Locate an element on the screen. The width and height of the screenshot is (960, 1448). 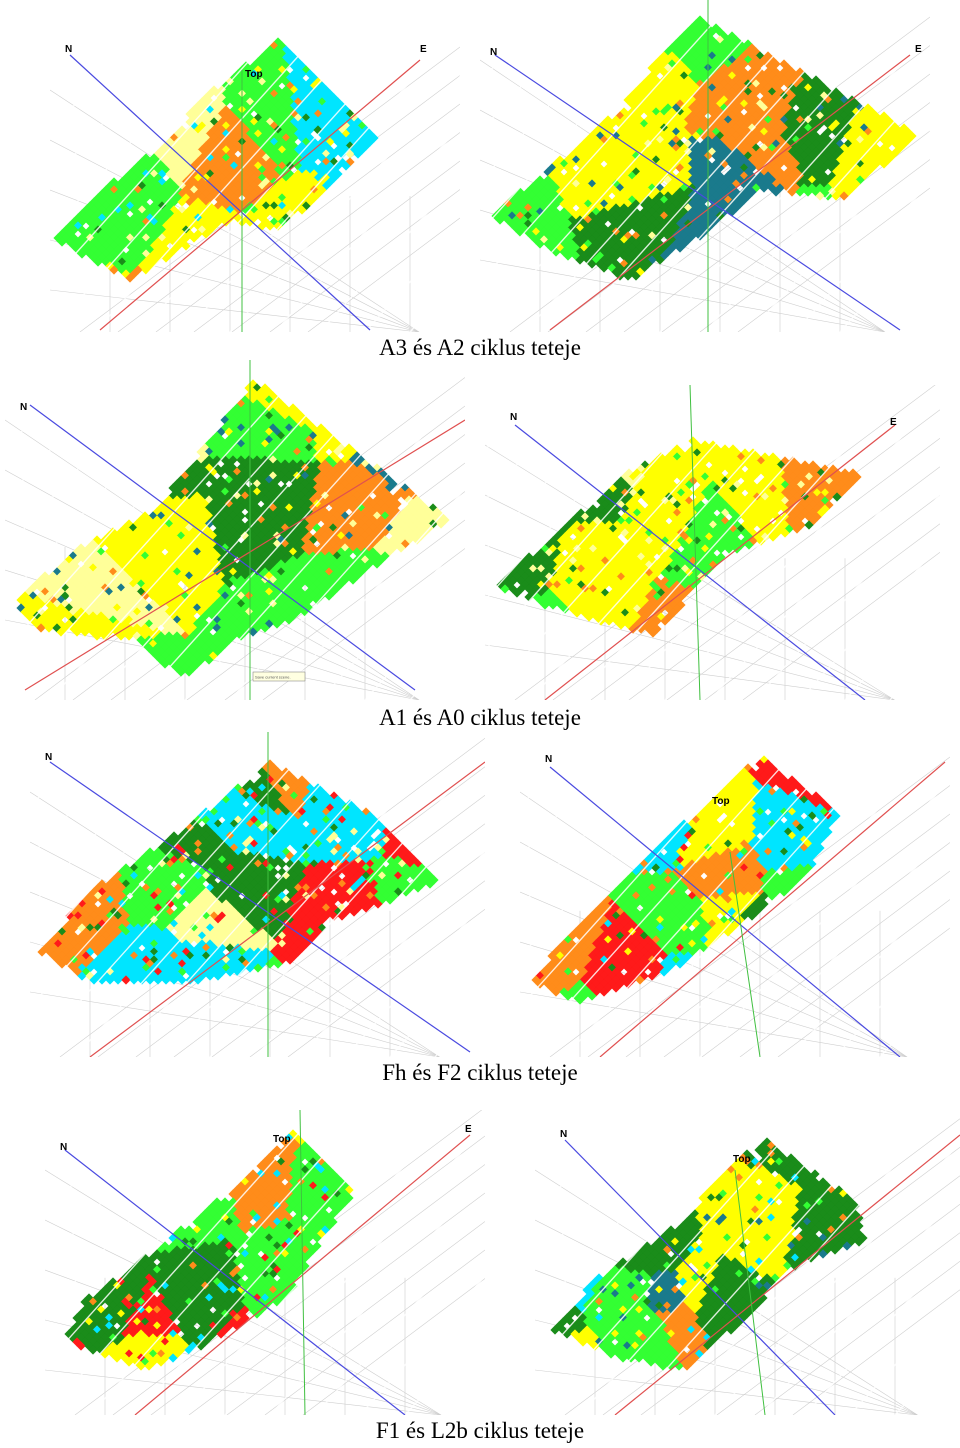
map-panel-fh: N is located at coordinates (257, 894).